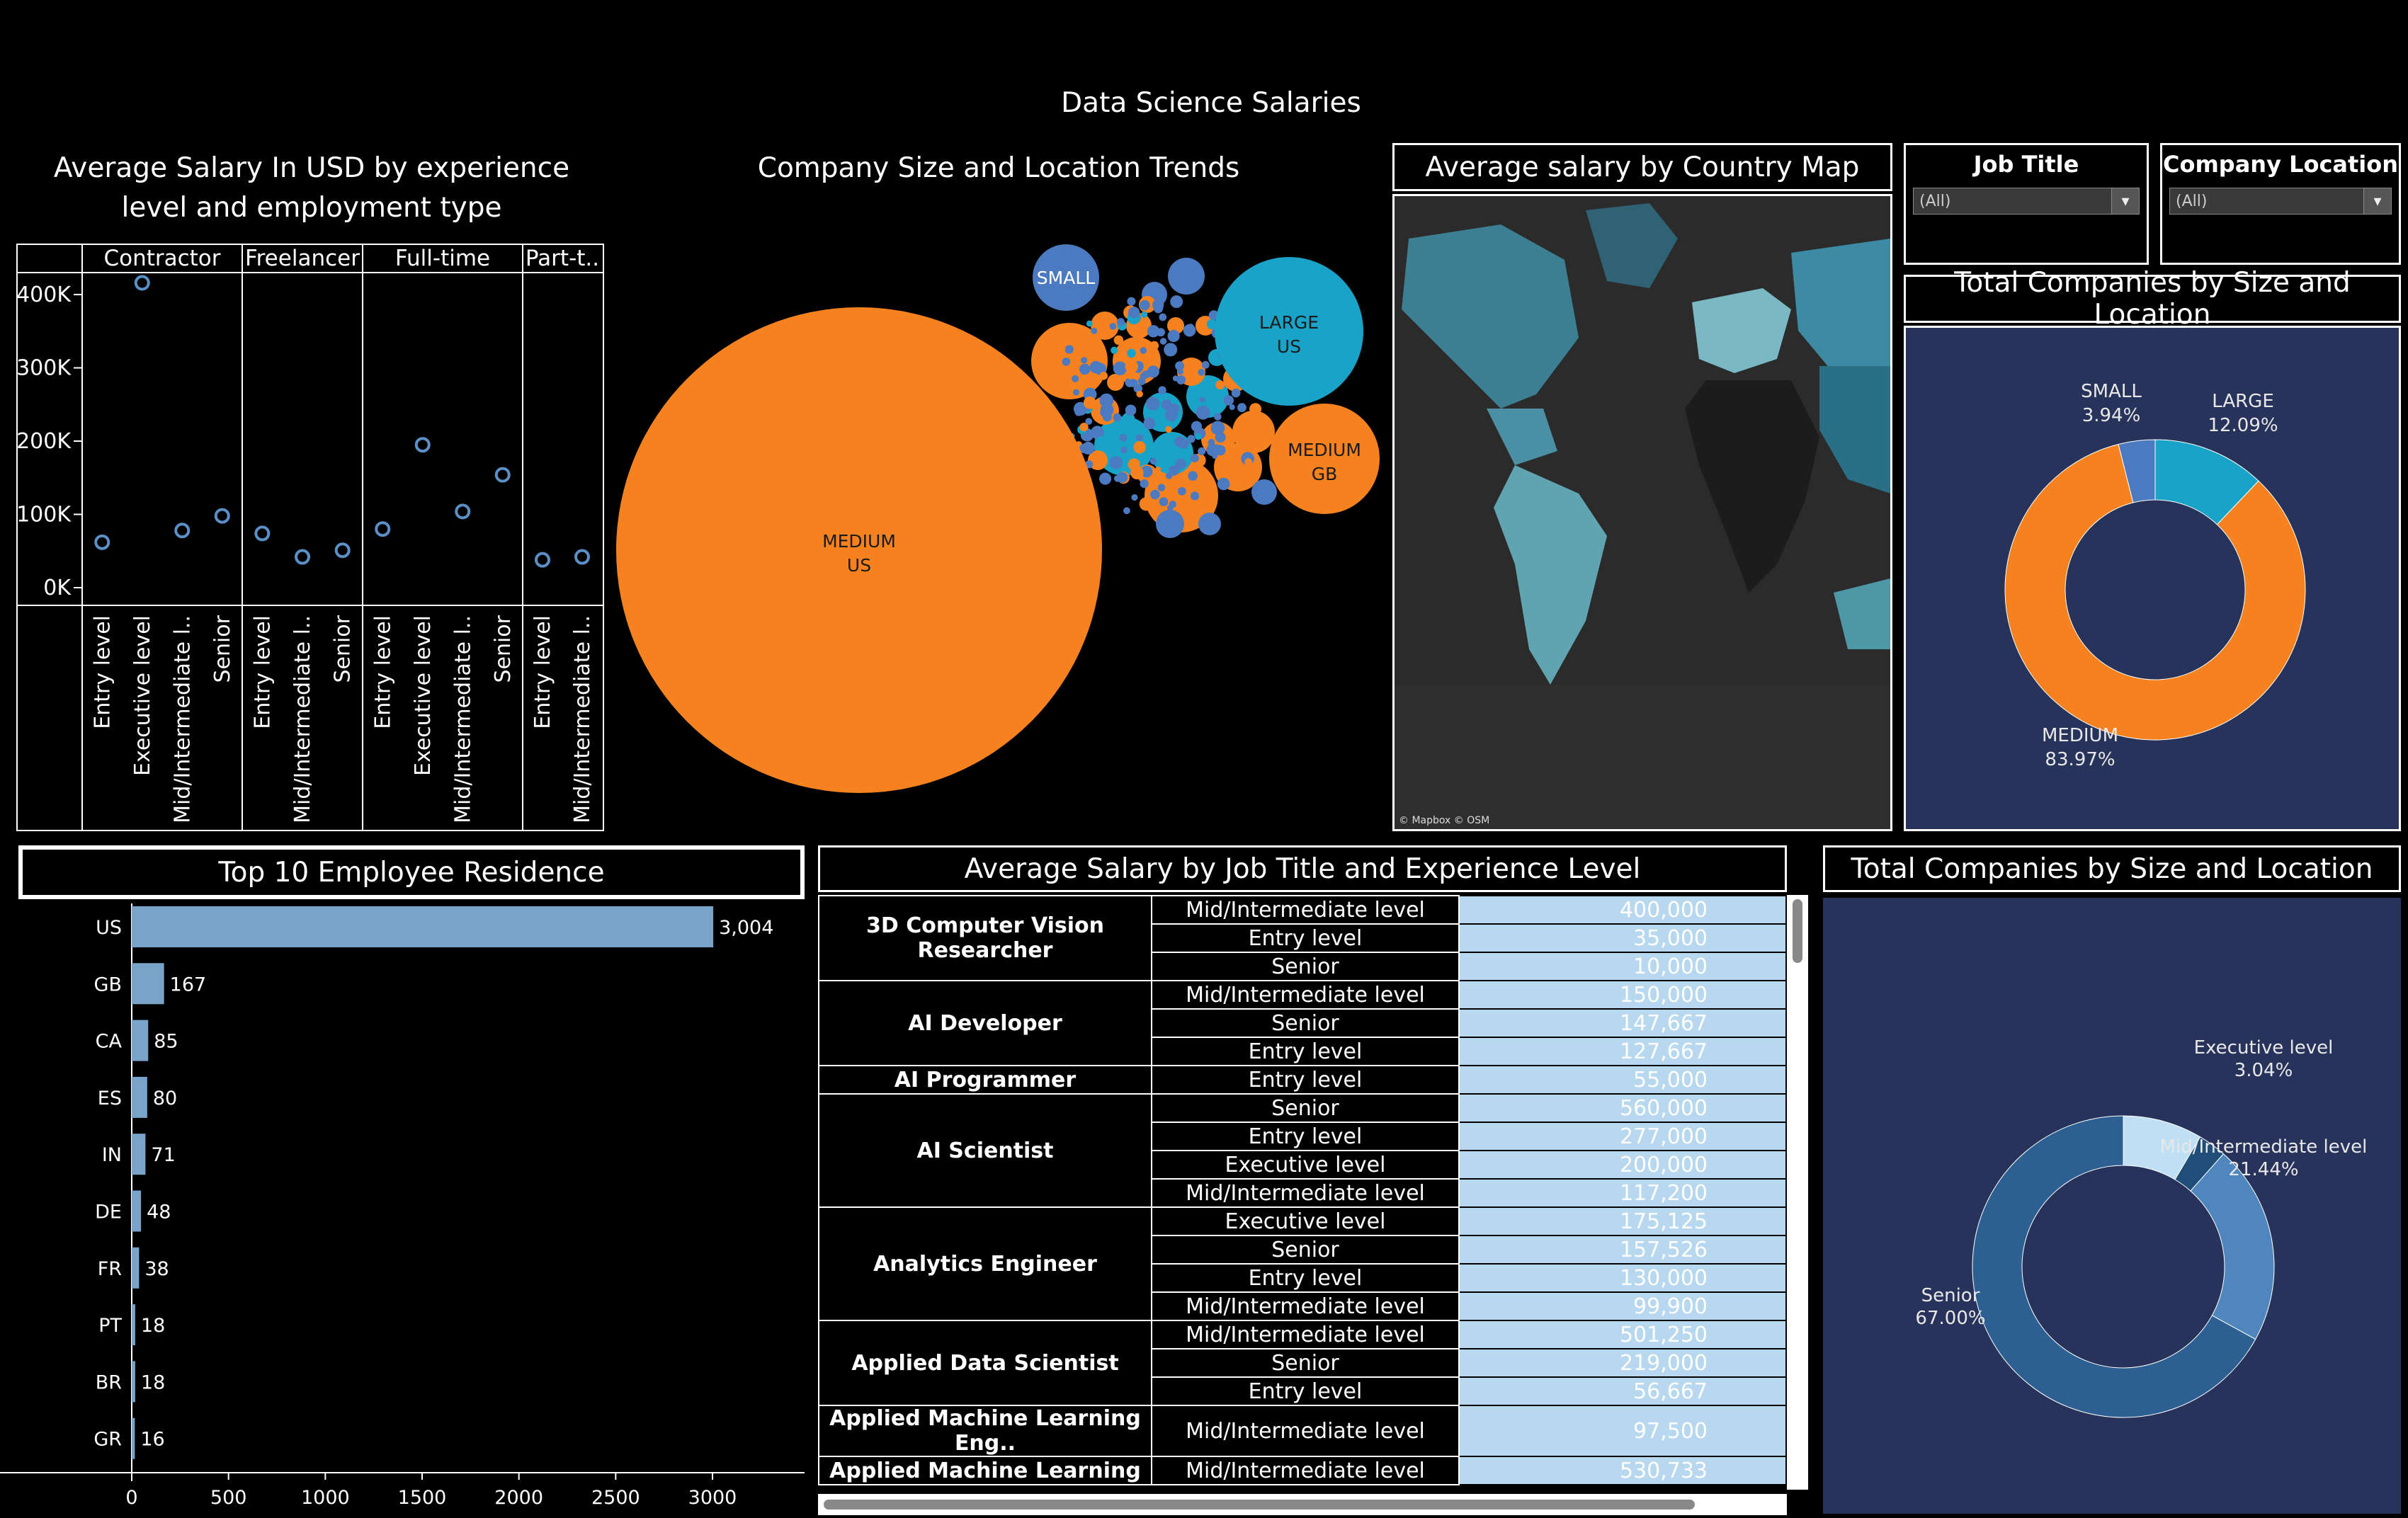 The width and height of the screenshot is (2408, 1518). Describe the element at coordinates (110, 1269) in the screenshot. I see `bar-category-label: FR` at that location.